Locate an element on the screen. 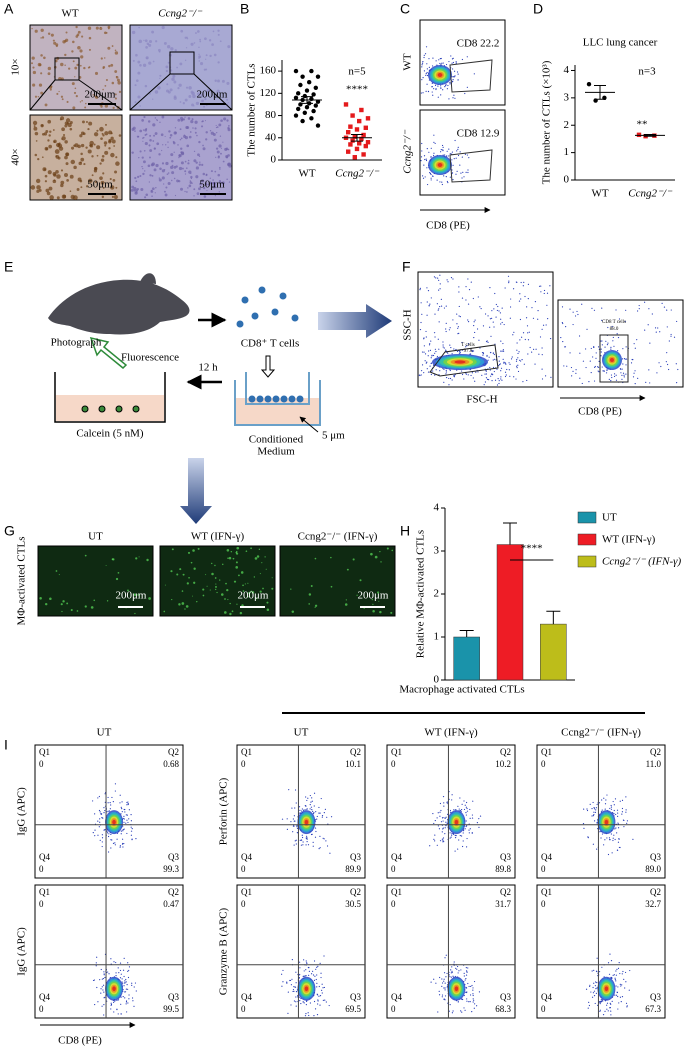 This screenshot has height=1051, width=685. x-tick-label: WT is located at coordinates (599, 194).